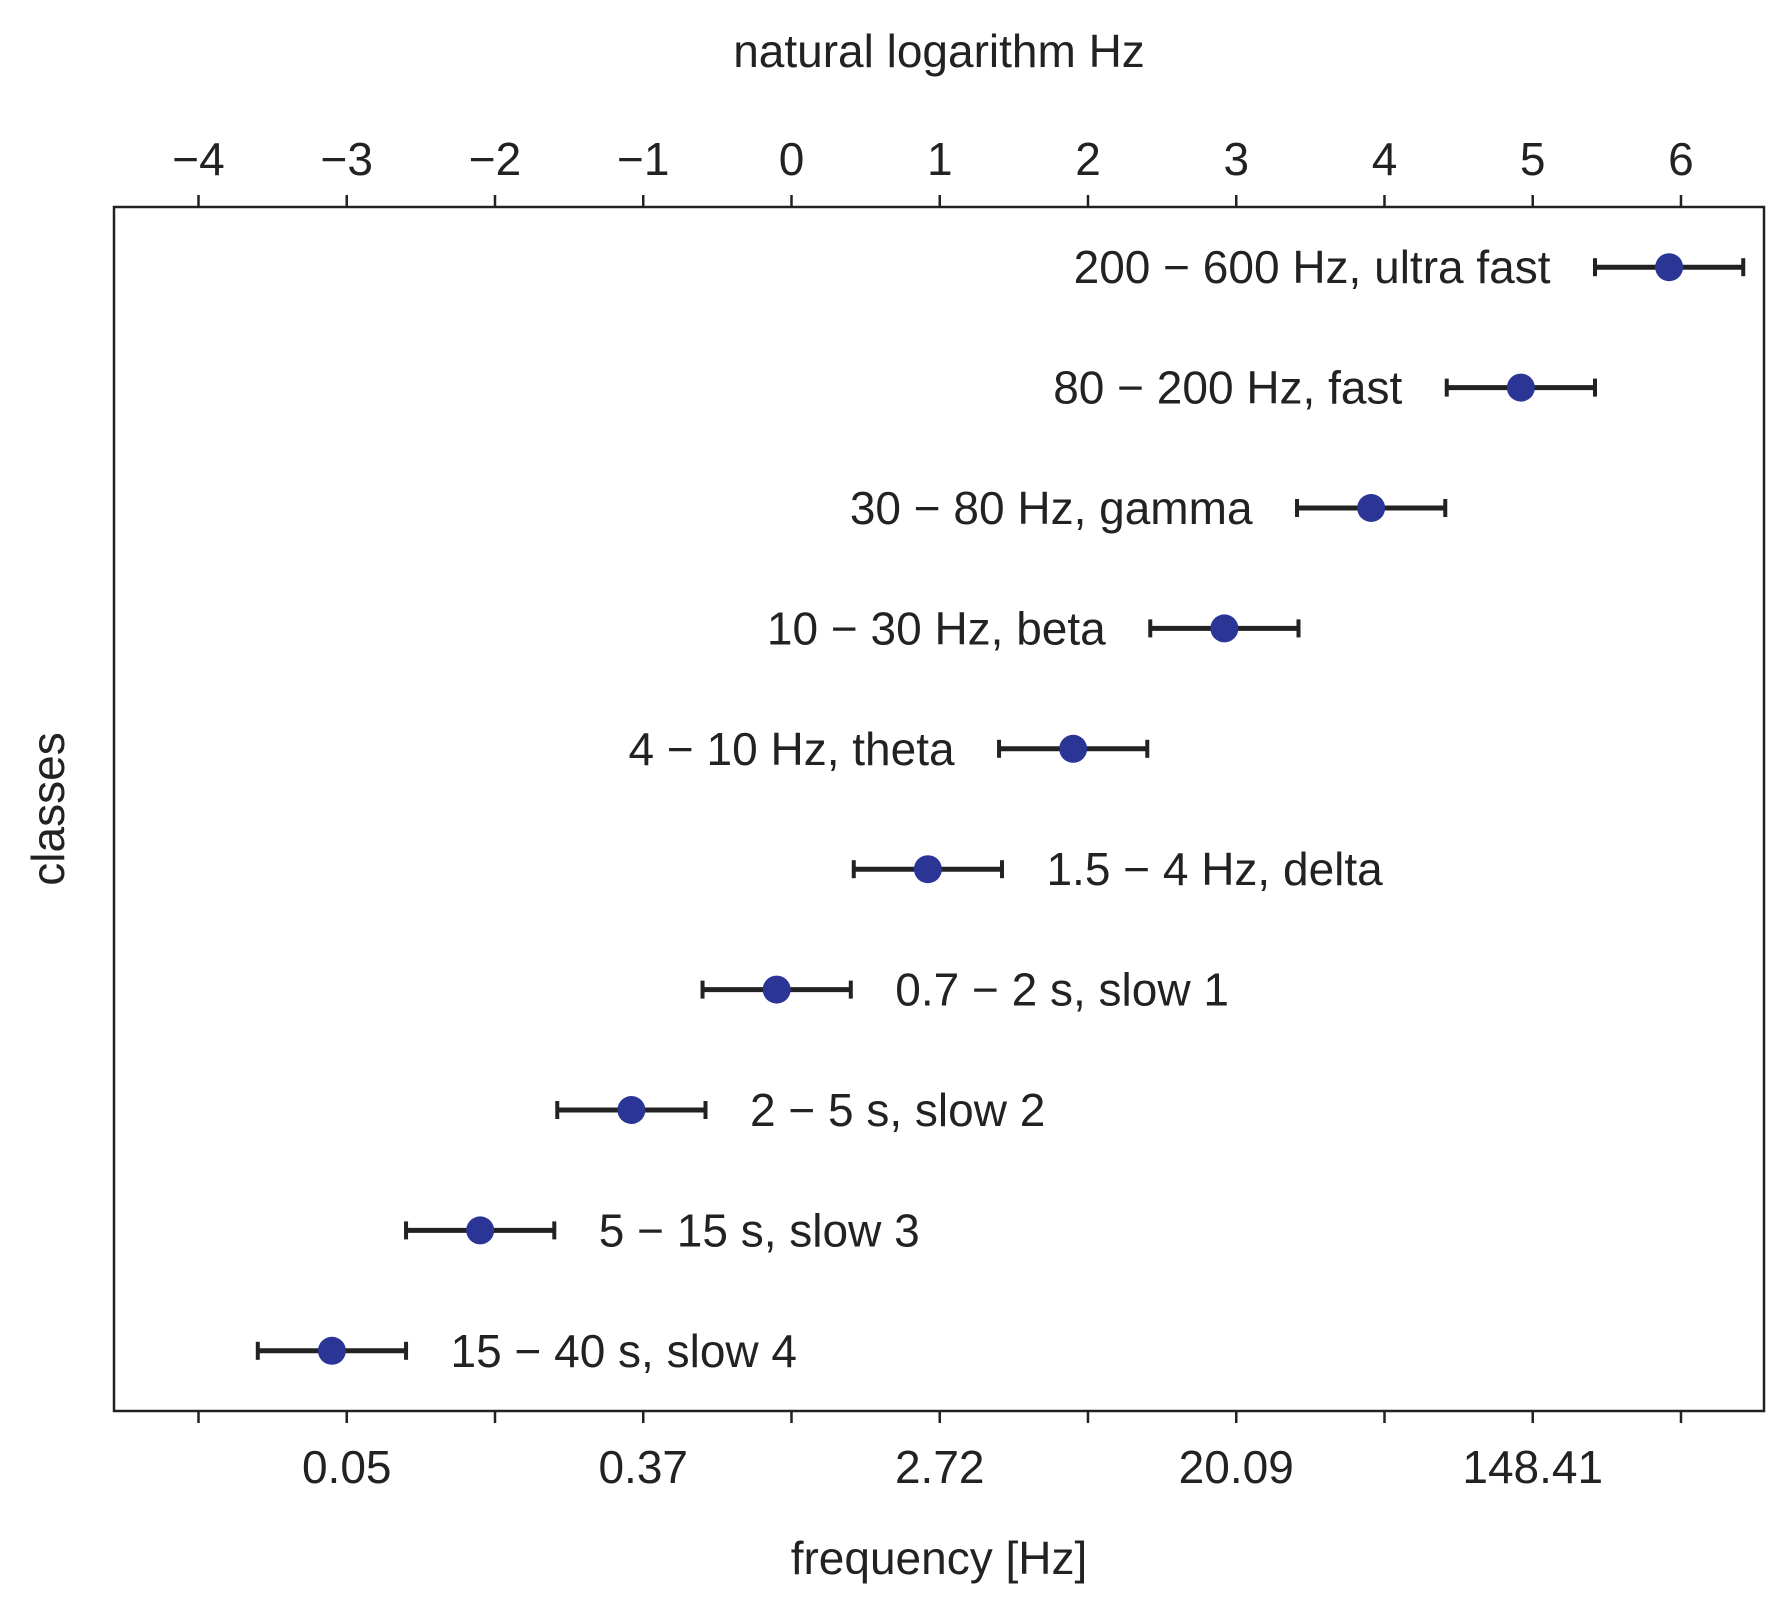 Image resolution: width=1790 pixels, height=1598 pixels. Describe the element at coordinates (1236, 159) in the screenshot. I see `top-tick-label: 3` at that location.